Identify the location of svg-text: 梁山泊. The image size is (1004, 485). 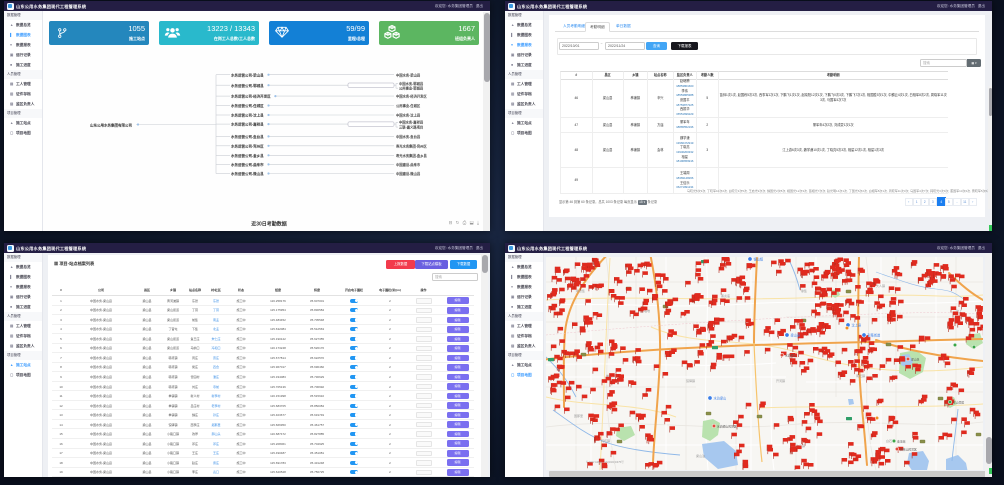
(700, 455).